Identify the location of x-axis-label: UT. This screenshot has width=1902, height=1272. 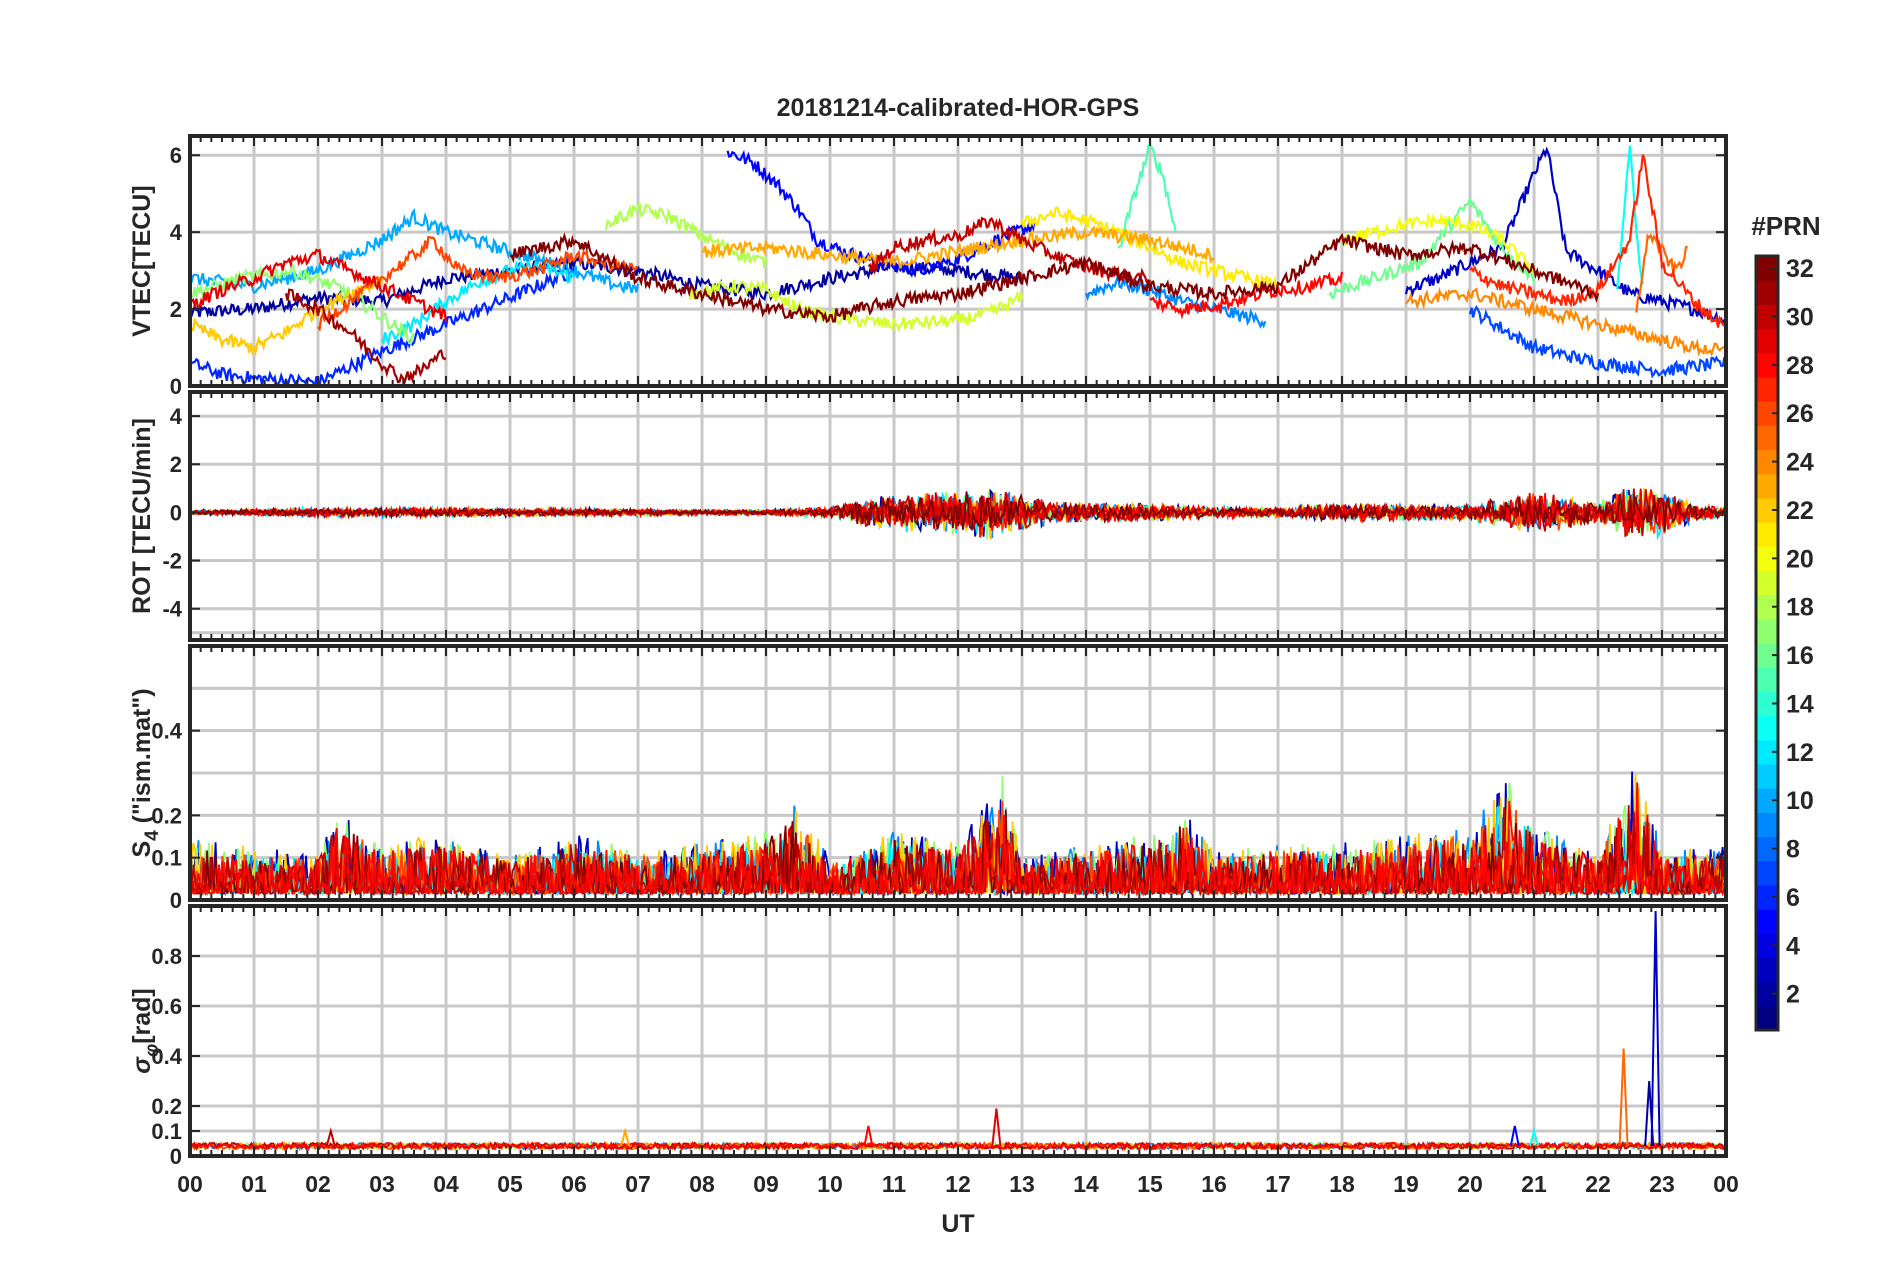
(957, 1224).